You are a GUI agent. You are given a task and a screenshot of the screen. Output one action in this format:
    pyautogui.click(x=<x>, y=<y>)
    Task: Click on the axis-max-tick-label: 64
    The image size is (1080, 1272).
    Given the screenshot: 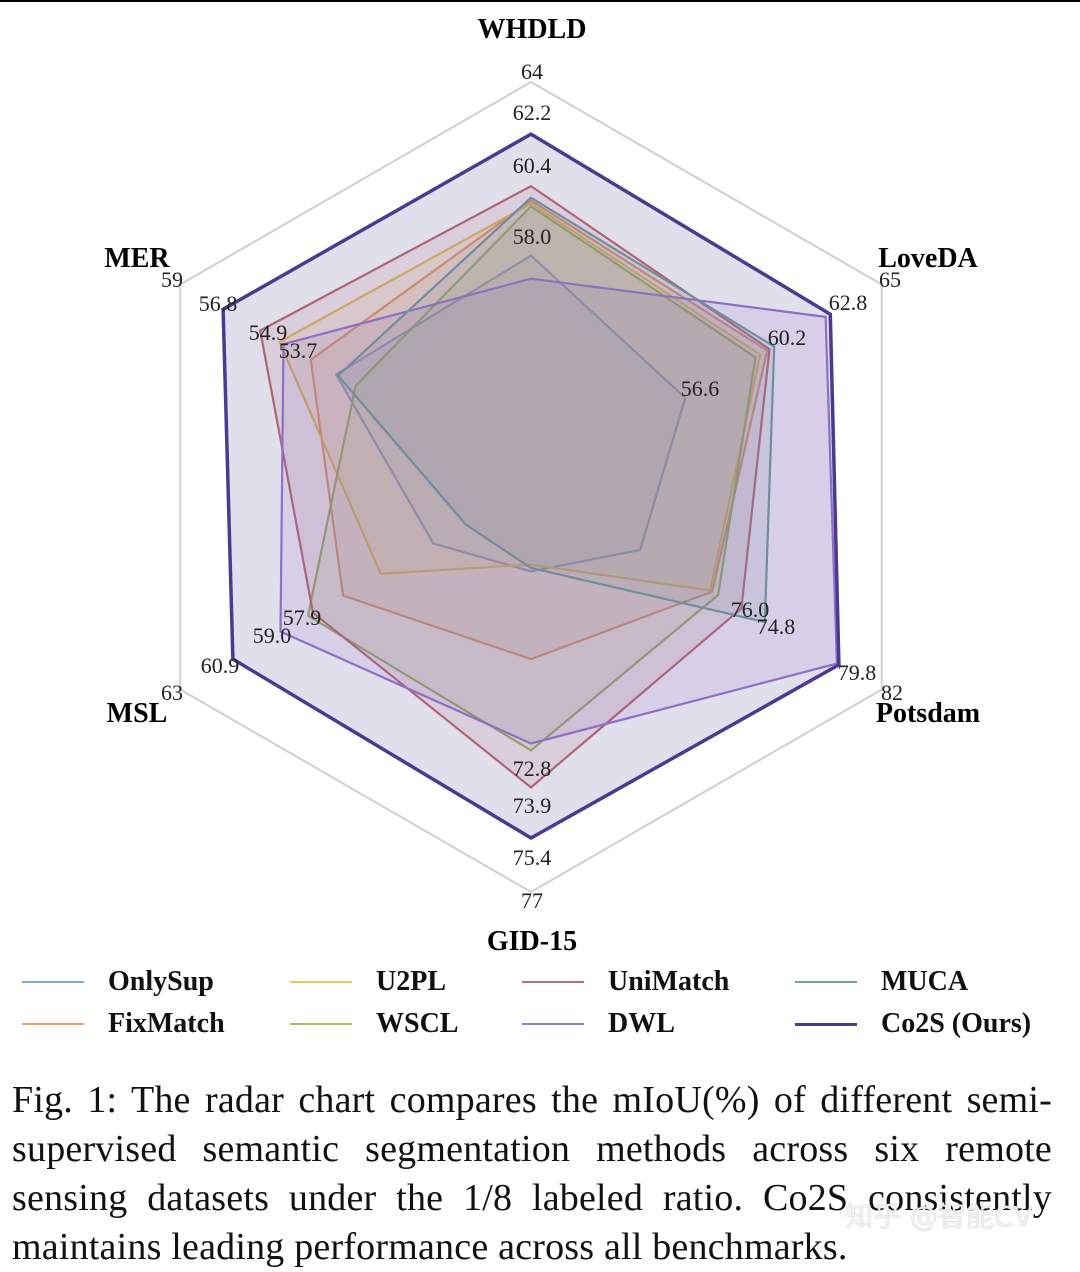 What is the action you would take?
    pyautogui.click(x=532, y=71)
    